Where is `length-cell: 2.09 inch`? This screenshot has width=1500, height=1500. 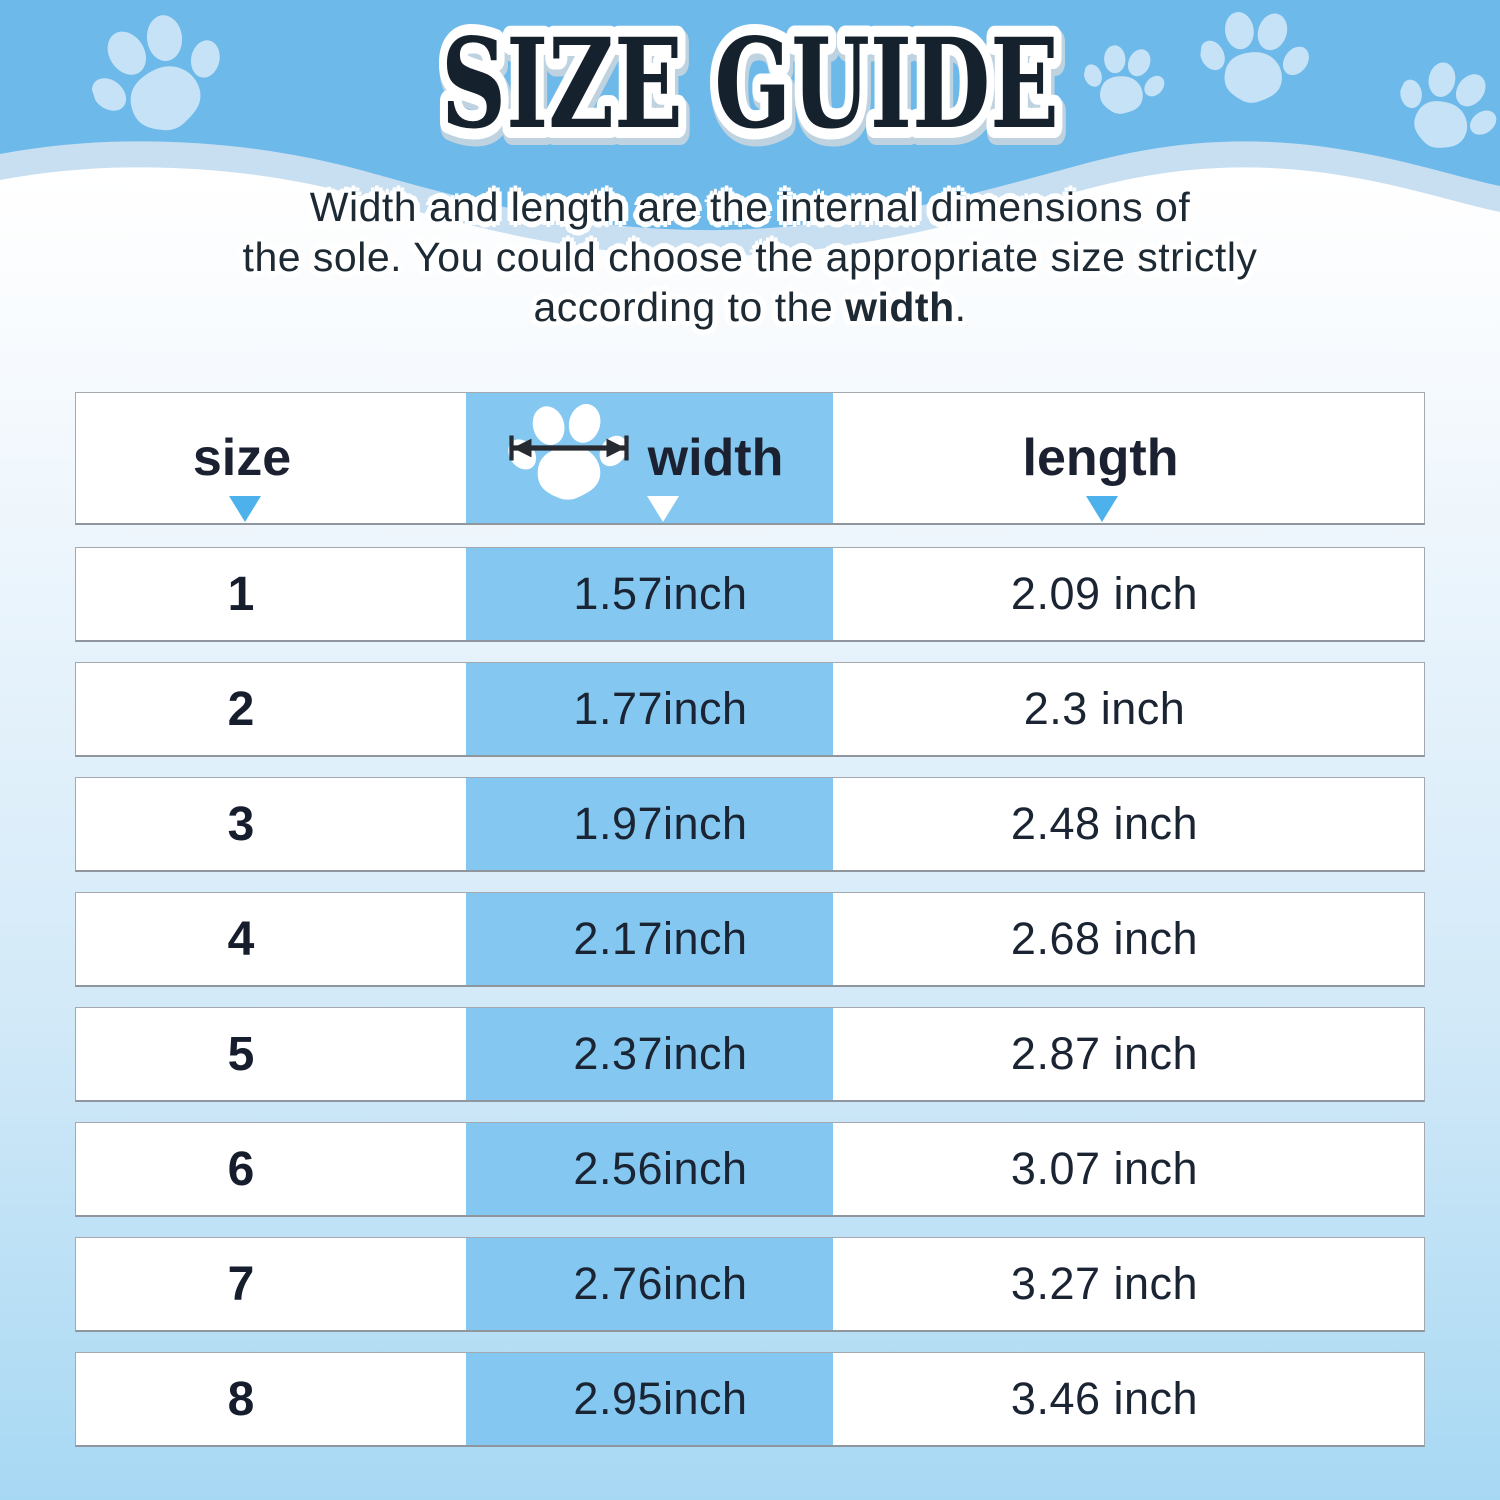 length-cell: 2.09 inch is located at coordinates (1128, 594).